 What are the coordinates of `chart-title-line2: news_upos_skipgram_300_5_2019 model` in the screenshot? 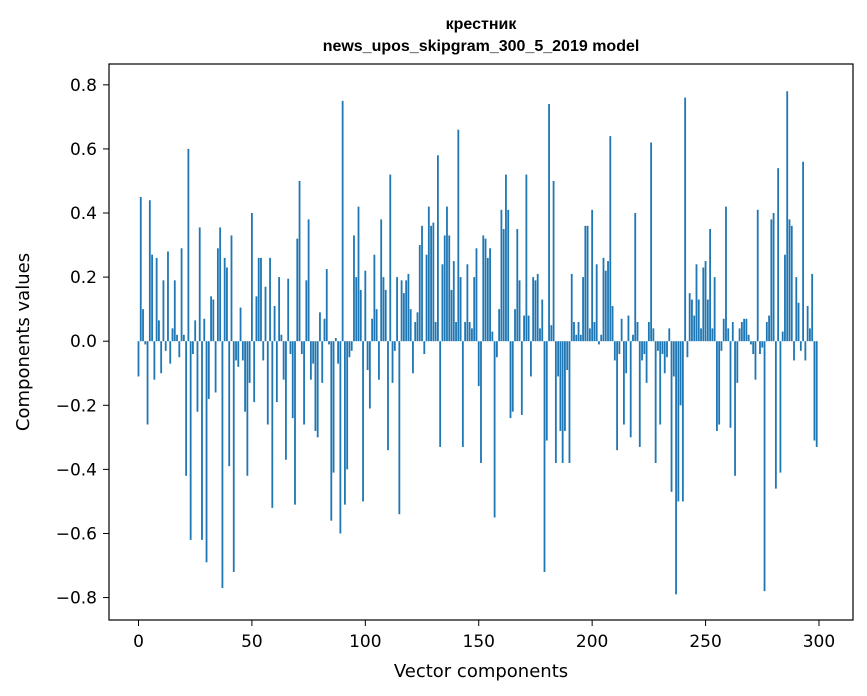 It's located at (481, 46).